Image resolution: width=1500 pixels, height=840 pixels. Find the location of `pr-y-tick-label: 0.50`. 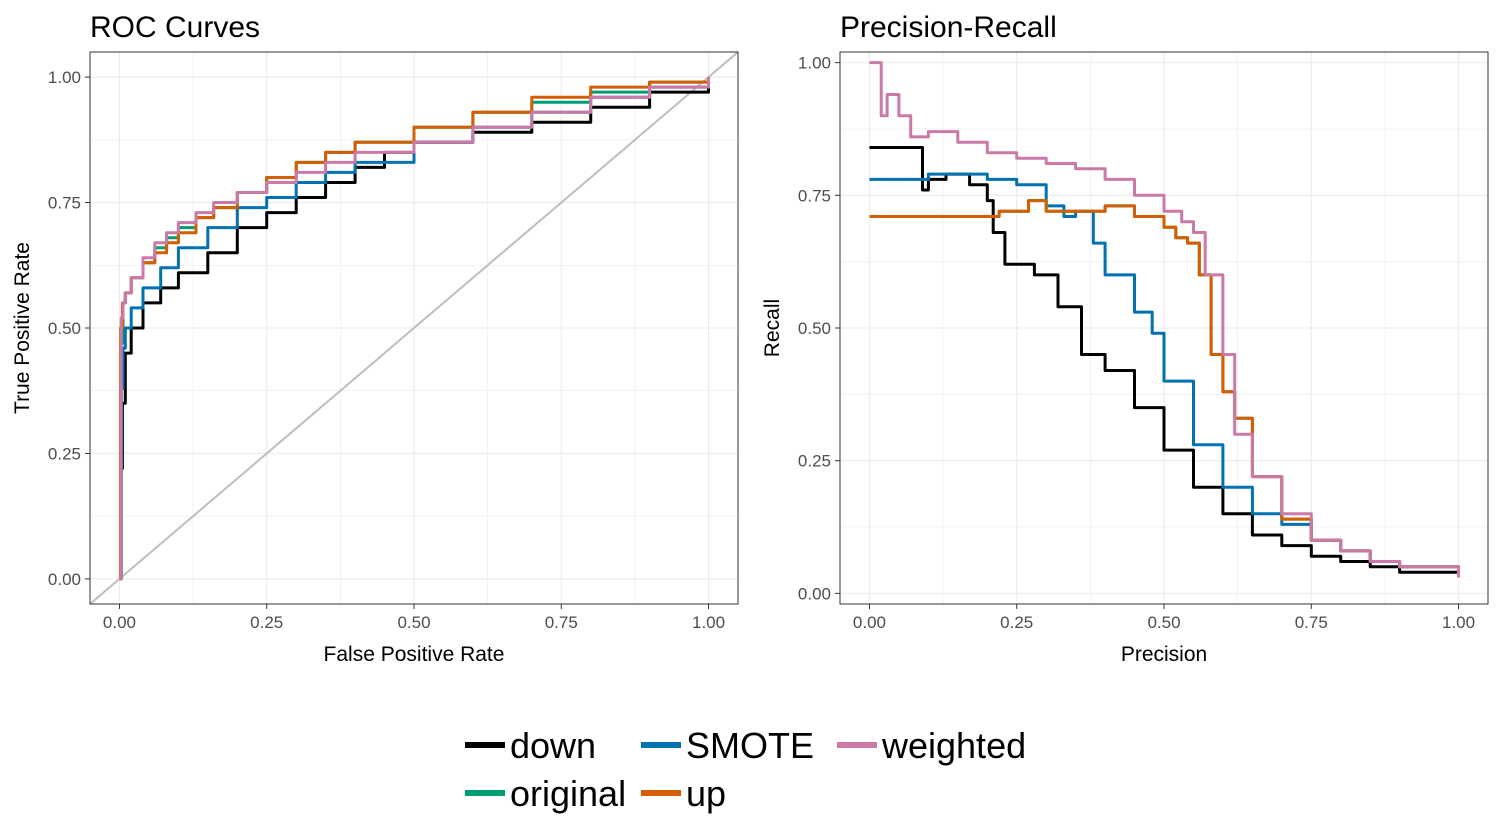

pr-y-tick-label: 0.50 is located at coordinates (814, 328).